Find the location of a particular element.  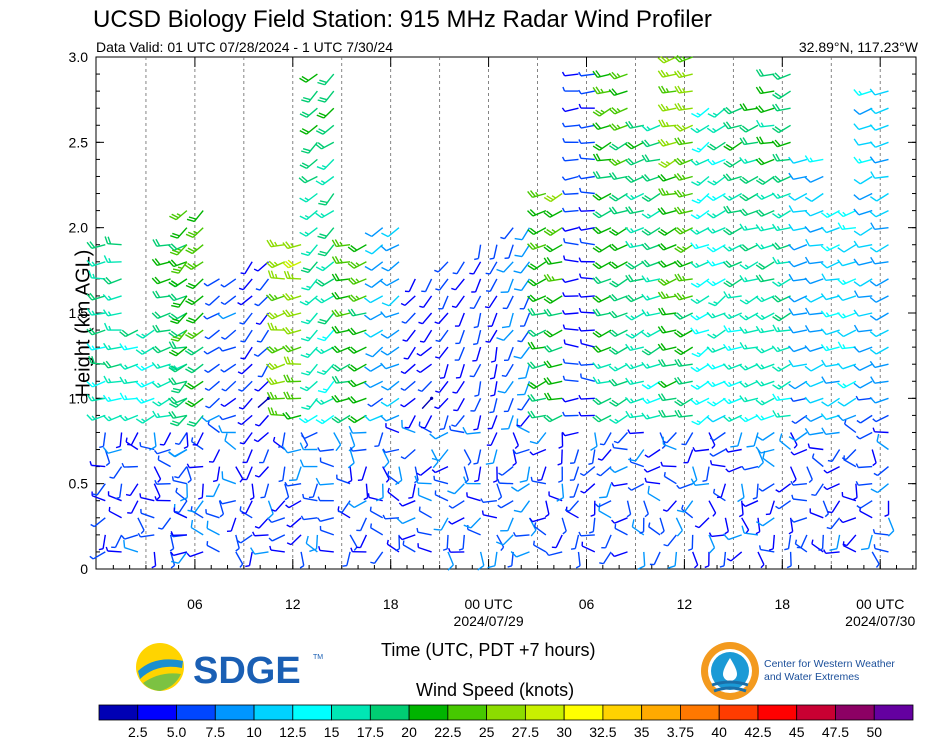

colorbar-swatch is located at coordinates (738, 712).